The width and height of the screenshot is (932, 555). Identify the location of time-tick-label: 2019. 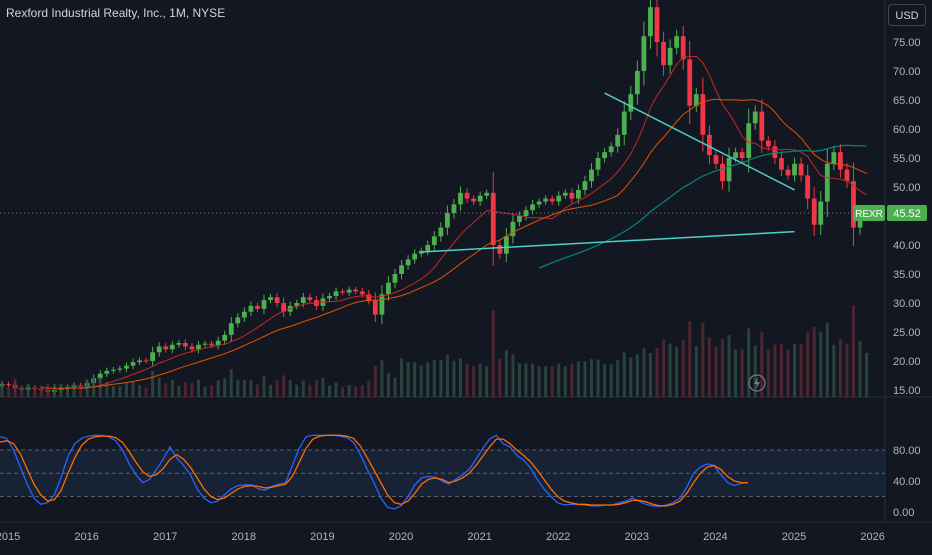
(322, 537).